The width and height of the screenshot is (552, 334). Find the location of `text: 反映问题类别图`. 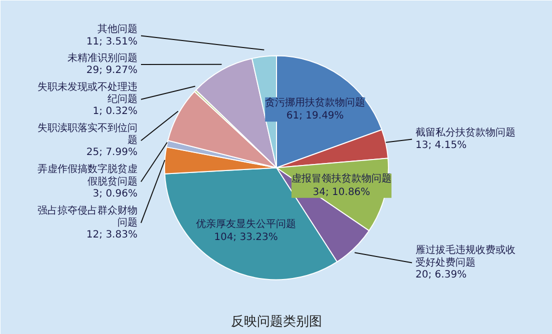

text: 反映问题类别图 is located at coordinates (276, 322).